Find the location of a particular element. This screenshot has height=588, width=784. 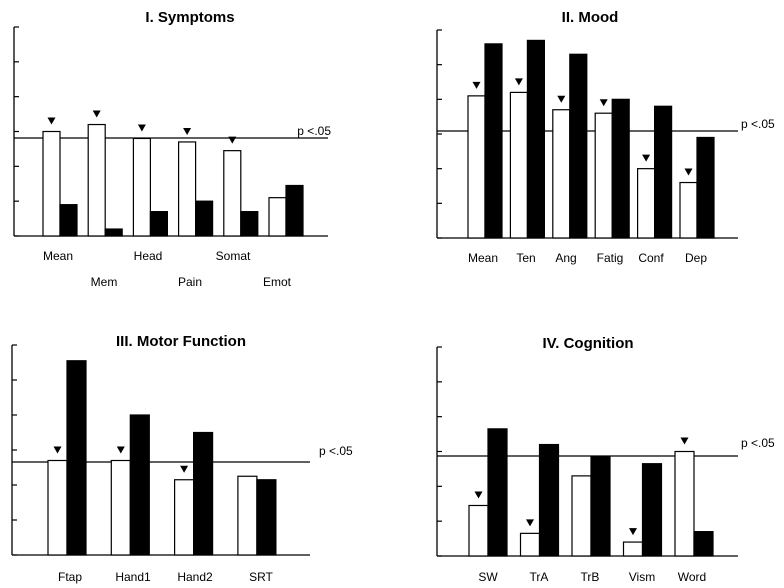

x-tick-label: Ftap is located at coordinates (70, 577).